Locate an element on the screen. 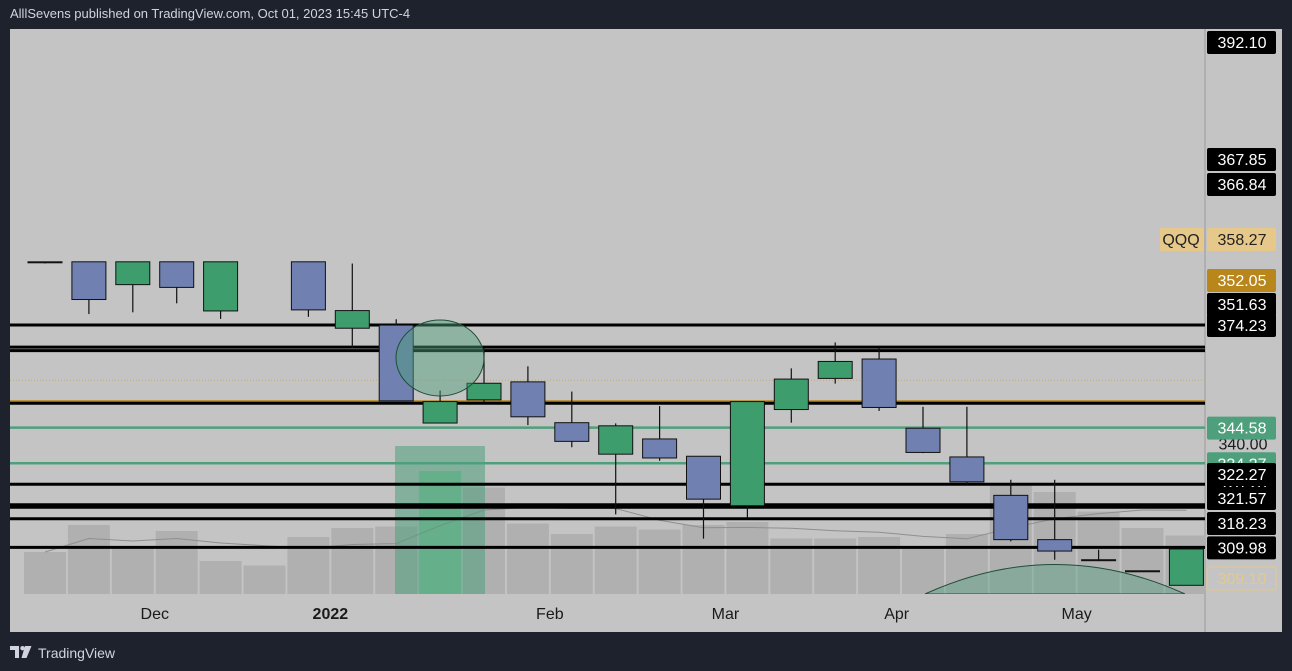 This screenshot has height=671, width=1292. price-label: 351.63 is located at coordinates (1242, 305).